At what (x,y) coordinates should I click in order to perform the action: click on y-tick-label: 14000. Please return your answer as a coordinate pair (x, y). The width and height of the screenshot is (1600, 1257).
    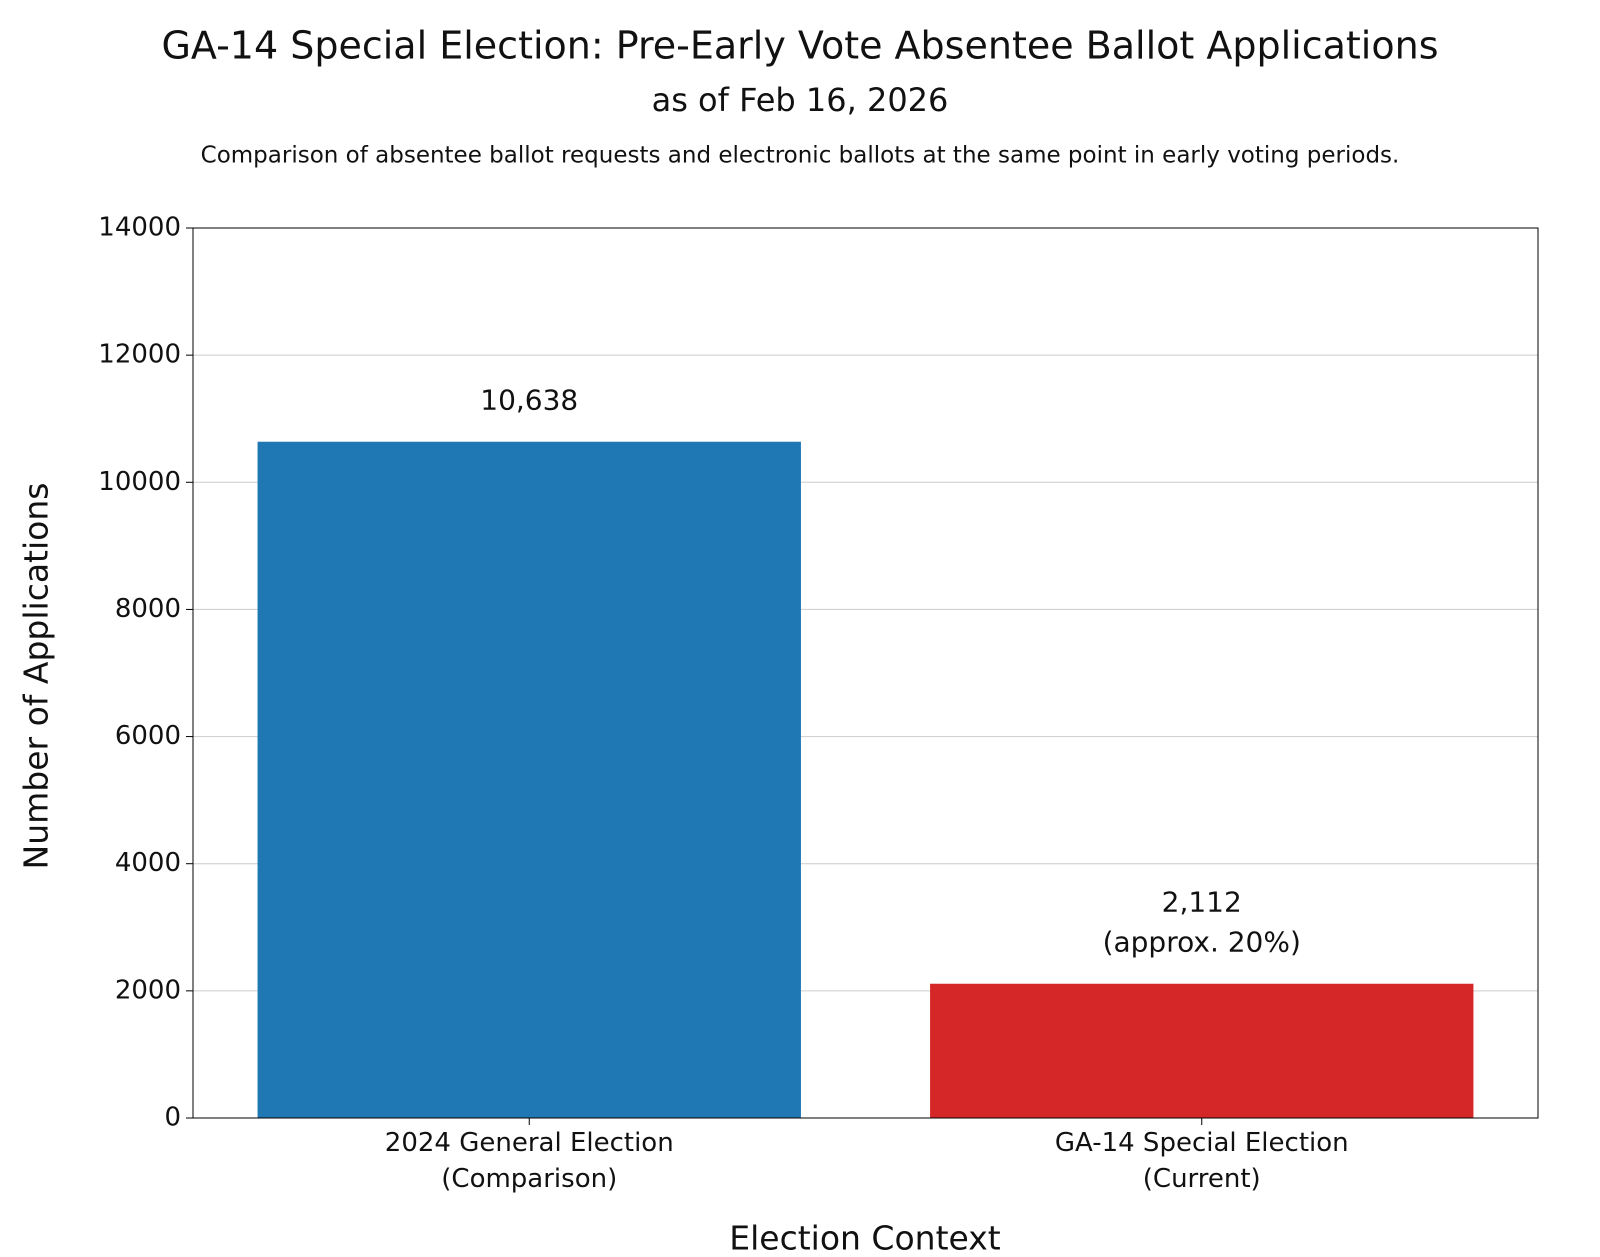
    Looking at the image, I should click on (139, 228).